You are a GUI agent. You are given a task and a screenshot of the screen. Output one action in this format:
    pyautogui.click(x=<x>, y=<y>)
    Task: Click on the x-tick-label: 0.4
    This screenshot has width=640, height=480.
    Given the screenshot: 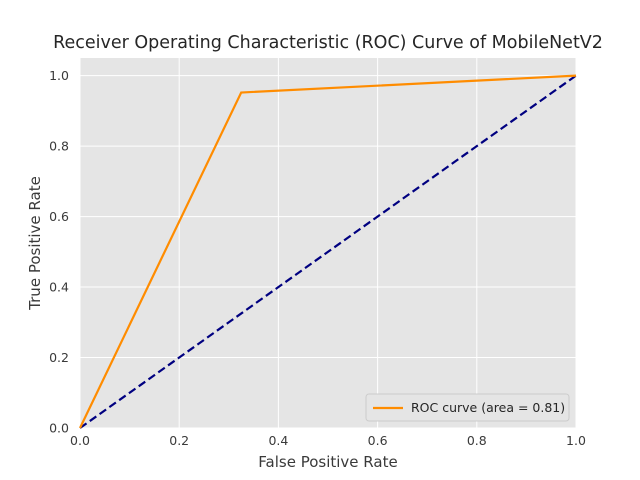 What is the action you would take?
    pyautogui.click(x=278, y=440)
    